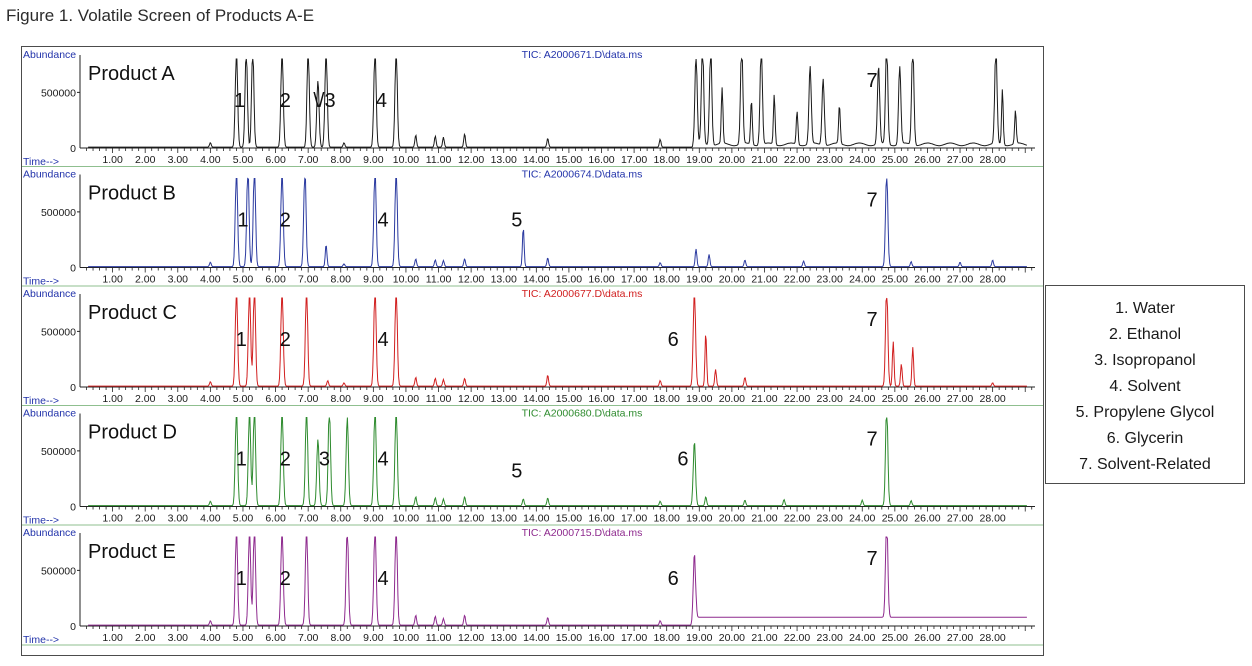 The height and width of the screenshot is (666, 1252). I want to click on peak-label: 7, so click(871, 320).